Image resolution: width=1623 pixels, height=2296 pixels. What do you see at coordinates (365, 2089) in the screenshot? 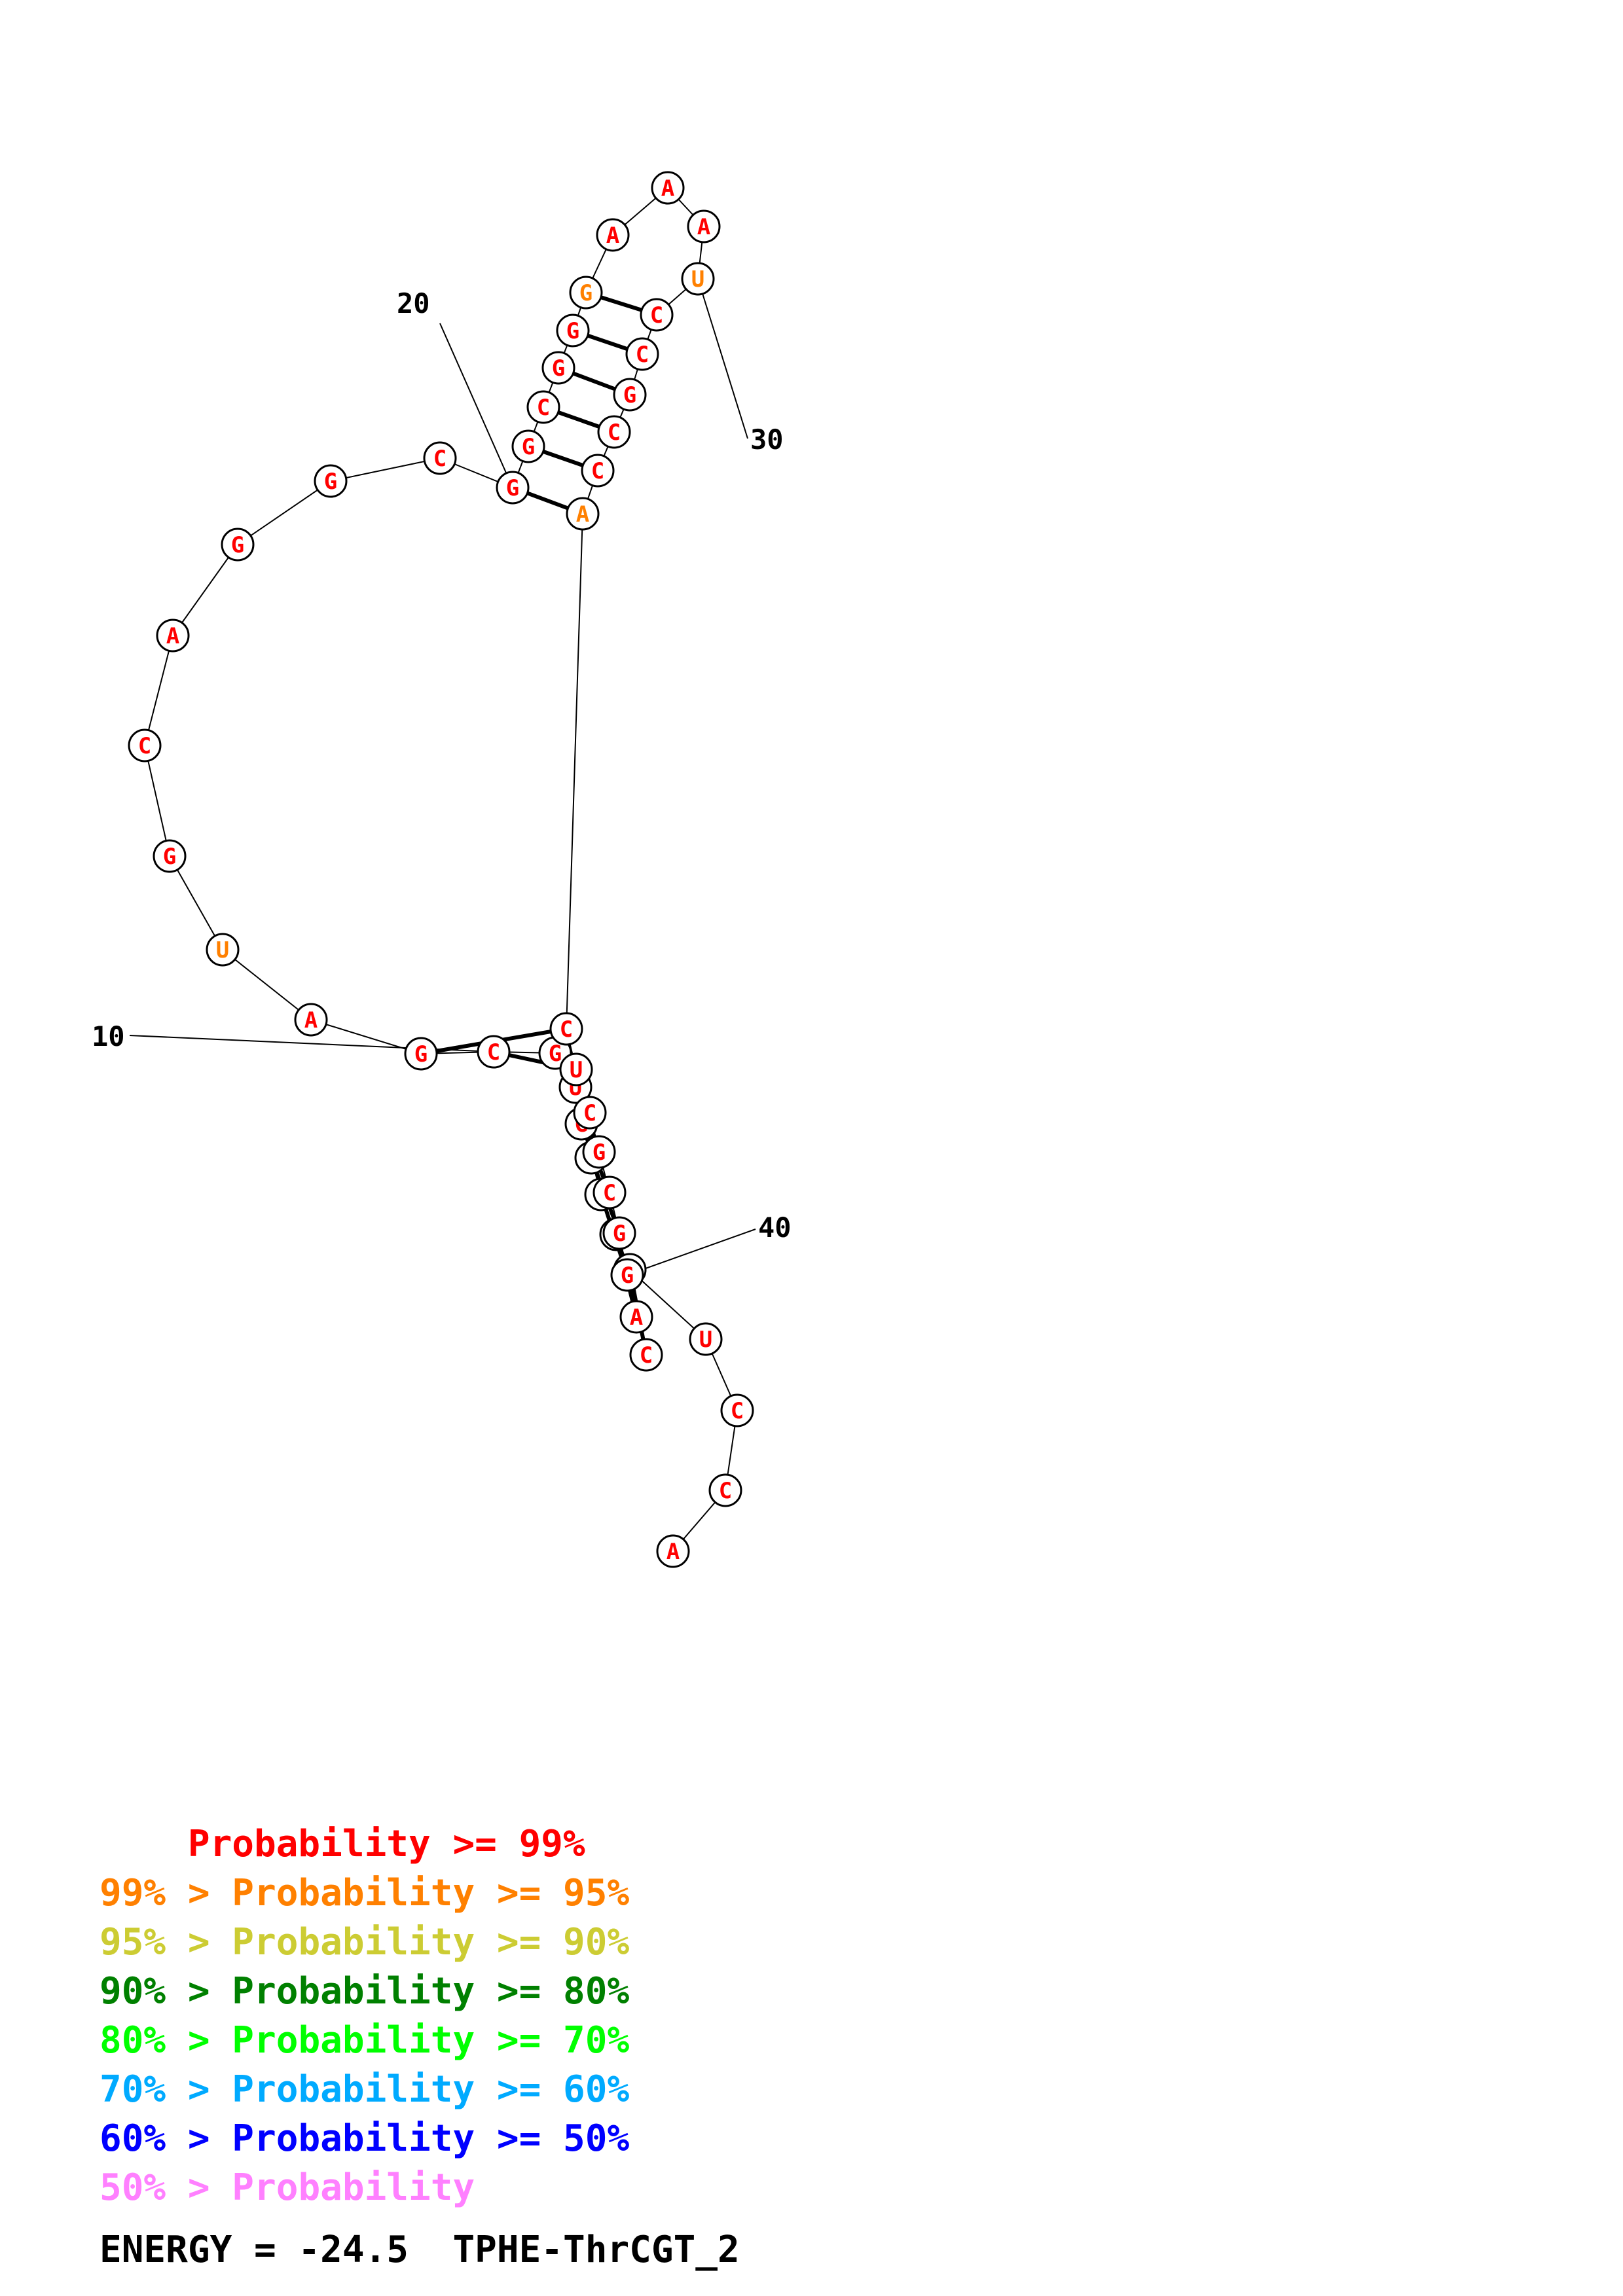
I see `legend-row-6: 70% > Probability >= 60%` at bounding box center [365, 2089].